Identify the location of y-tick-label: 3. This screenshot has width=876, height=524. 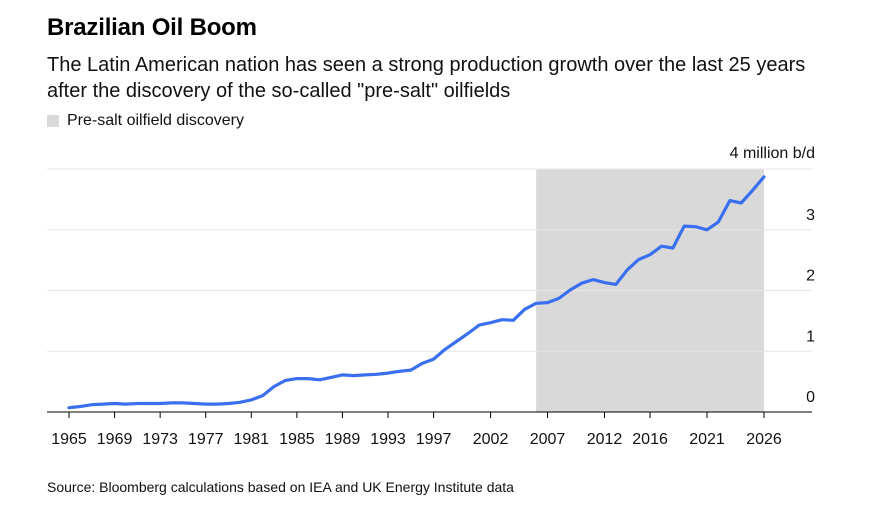
(810, 215).